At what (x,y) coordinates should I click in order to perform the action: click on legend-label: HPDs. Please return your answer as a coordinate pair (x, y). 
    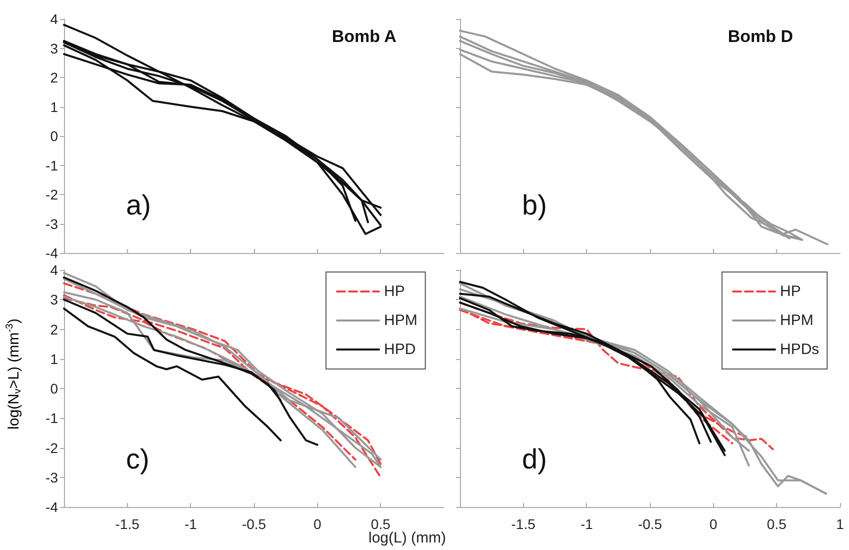
    Looking at the image, I should click on (800, 349).